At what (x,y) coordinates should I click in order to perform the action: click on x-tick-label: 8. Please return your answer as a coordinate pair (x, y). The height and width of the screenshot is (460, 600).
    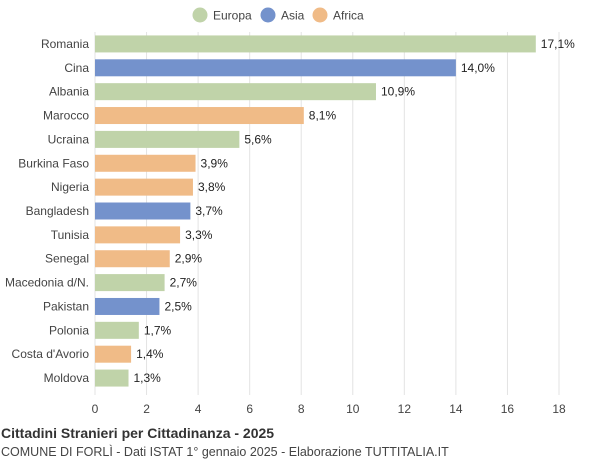
    Looking at the image, I should click on (301, 409).